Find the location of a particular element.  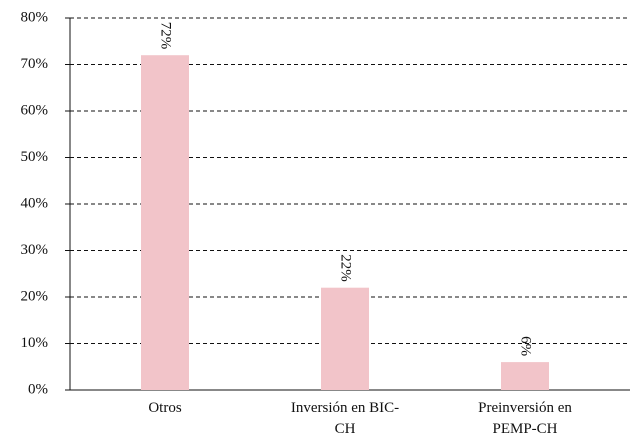

y-tick-label: 60% is located at coordinates (35, 110).